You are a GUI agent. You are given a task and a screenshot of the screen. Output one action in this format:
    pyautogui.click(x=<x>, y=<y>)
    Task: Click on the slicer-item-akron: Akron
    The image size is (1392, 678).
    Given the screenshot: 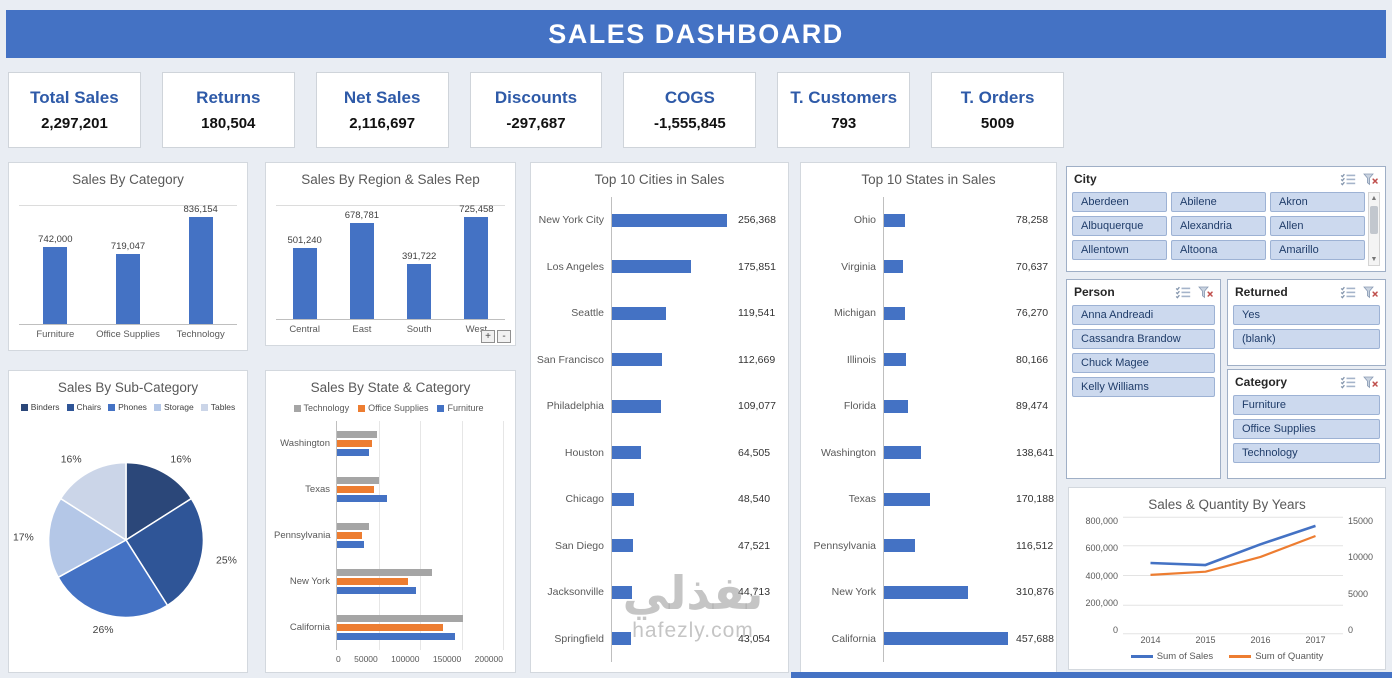 What is the action you would take?
    pyautogui.click(x=1317, y=202)
    